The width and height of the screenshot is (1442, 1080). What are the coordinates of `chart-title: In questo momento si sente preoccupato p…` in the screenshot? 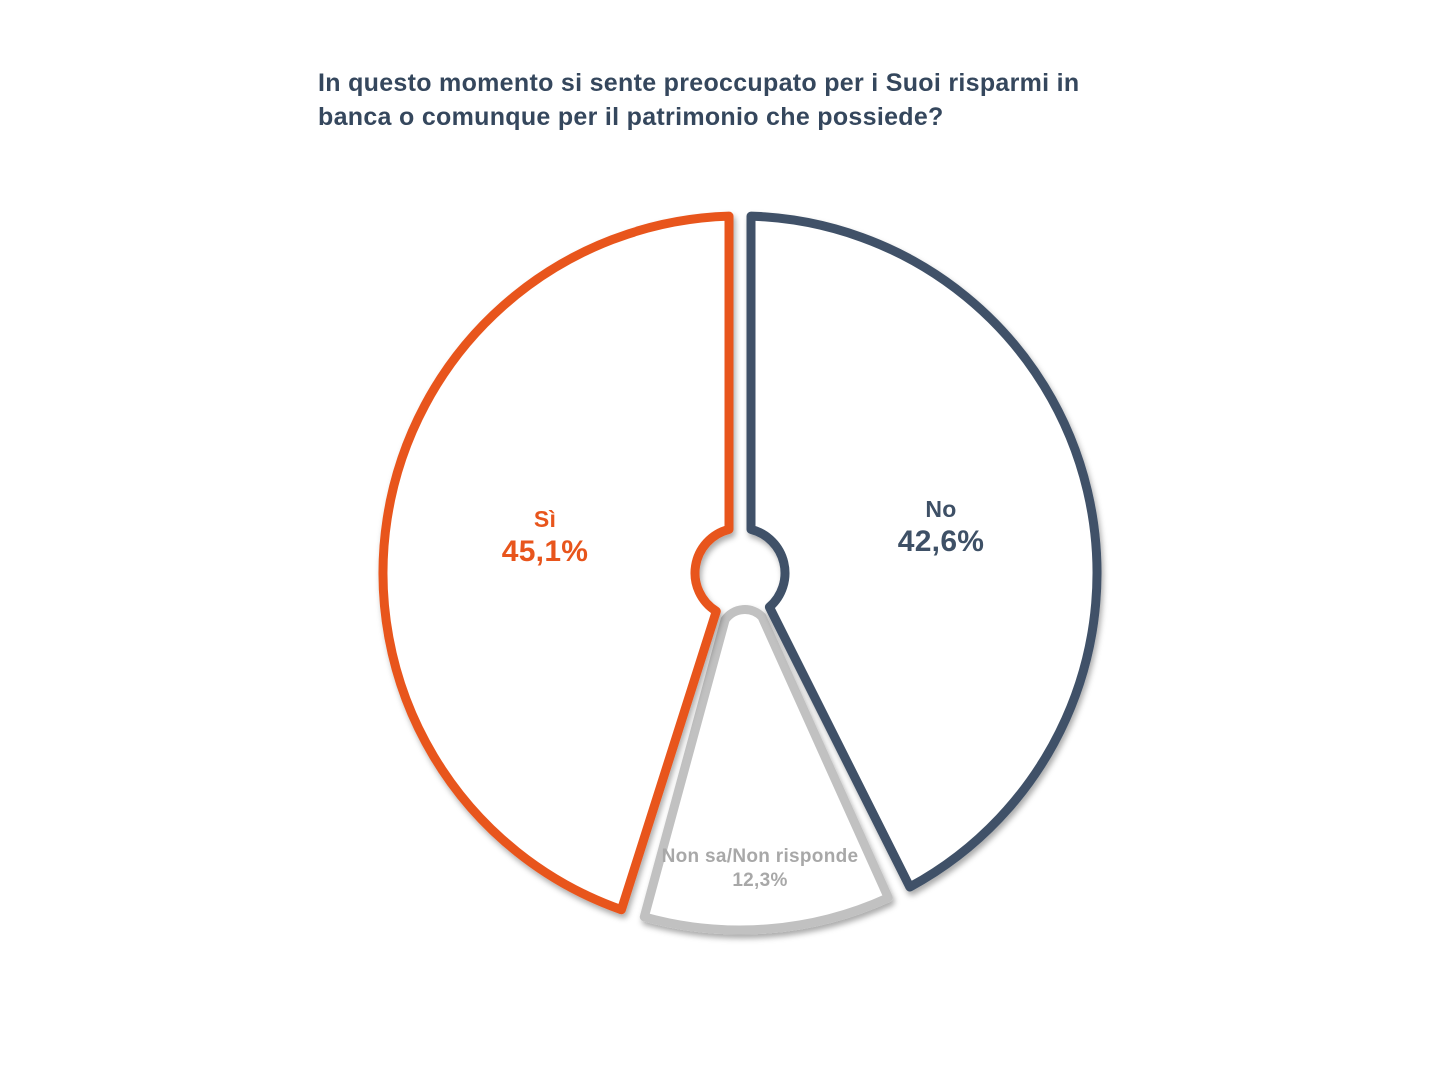 It's located at (699, 100).